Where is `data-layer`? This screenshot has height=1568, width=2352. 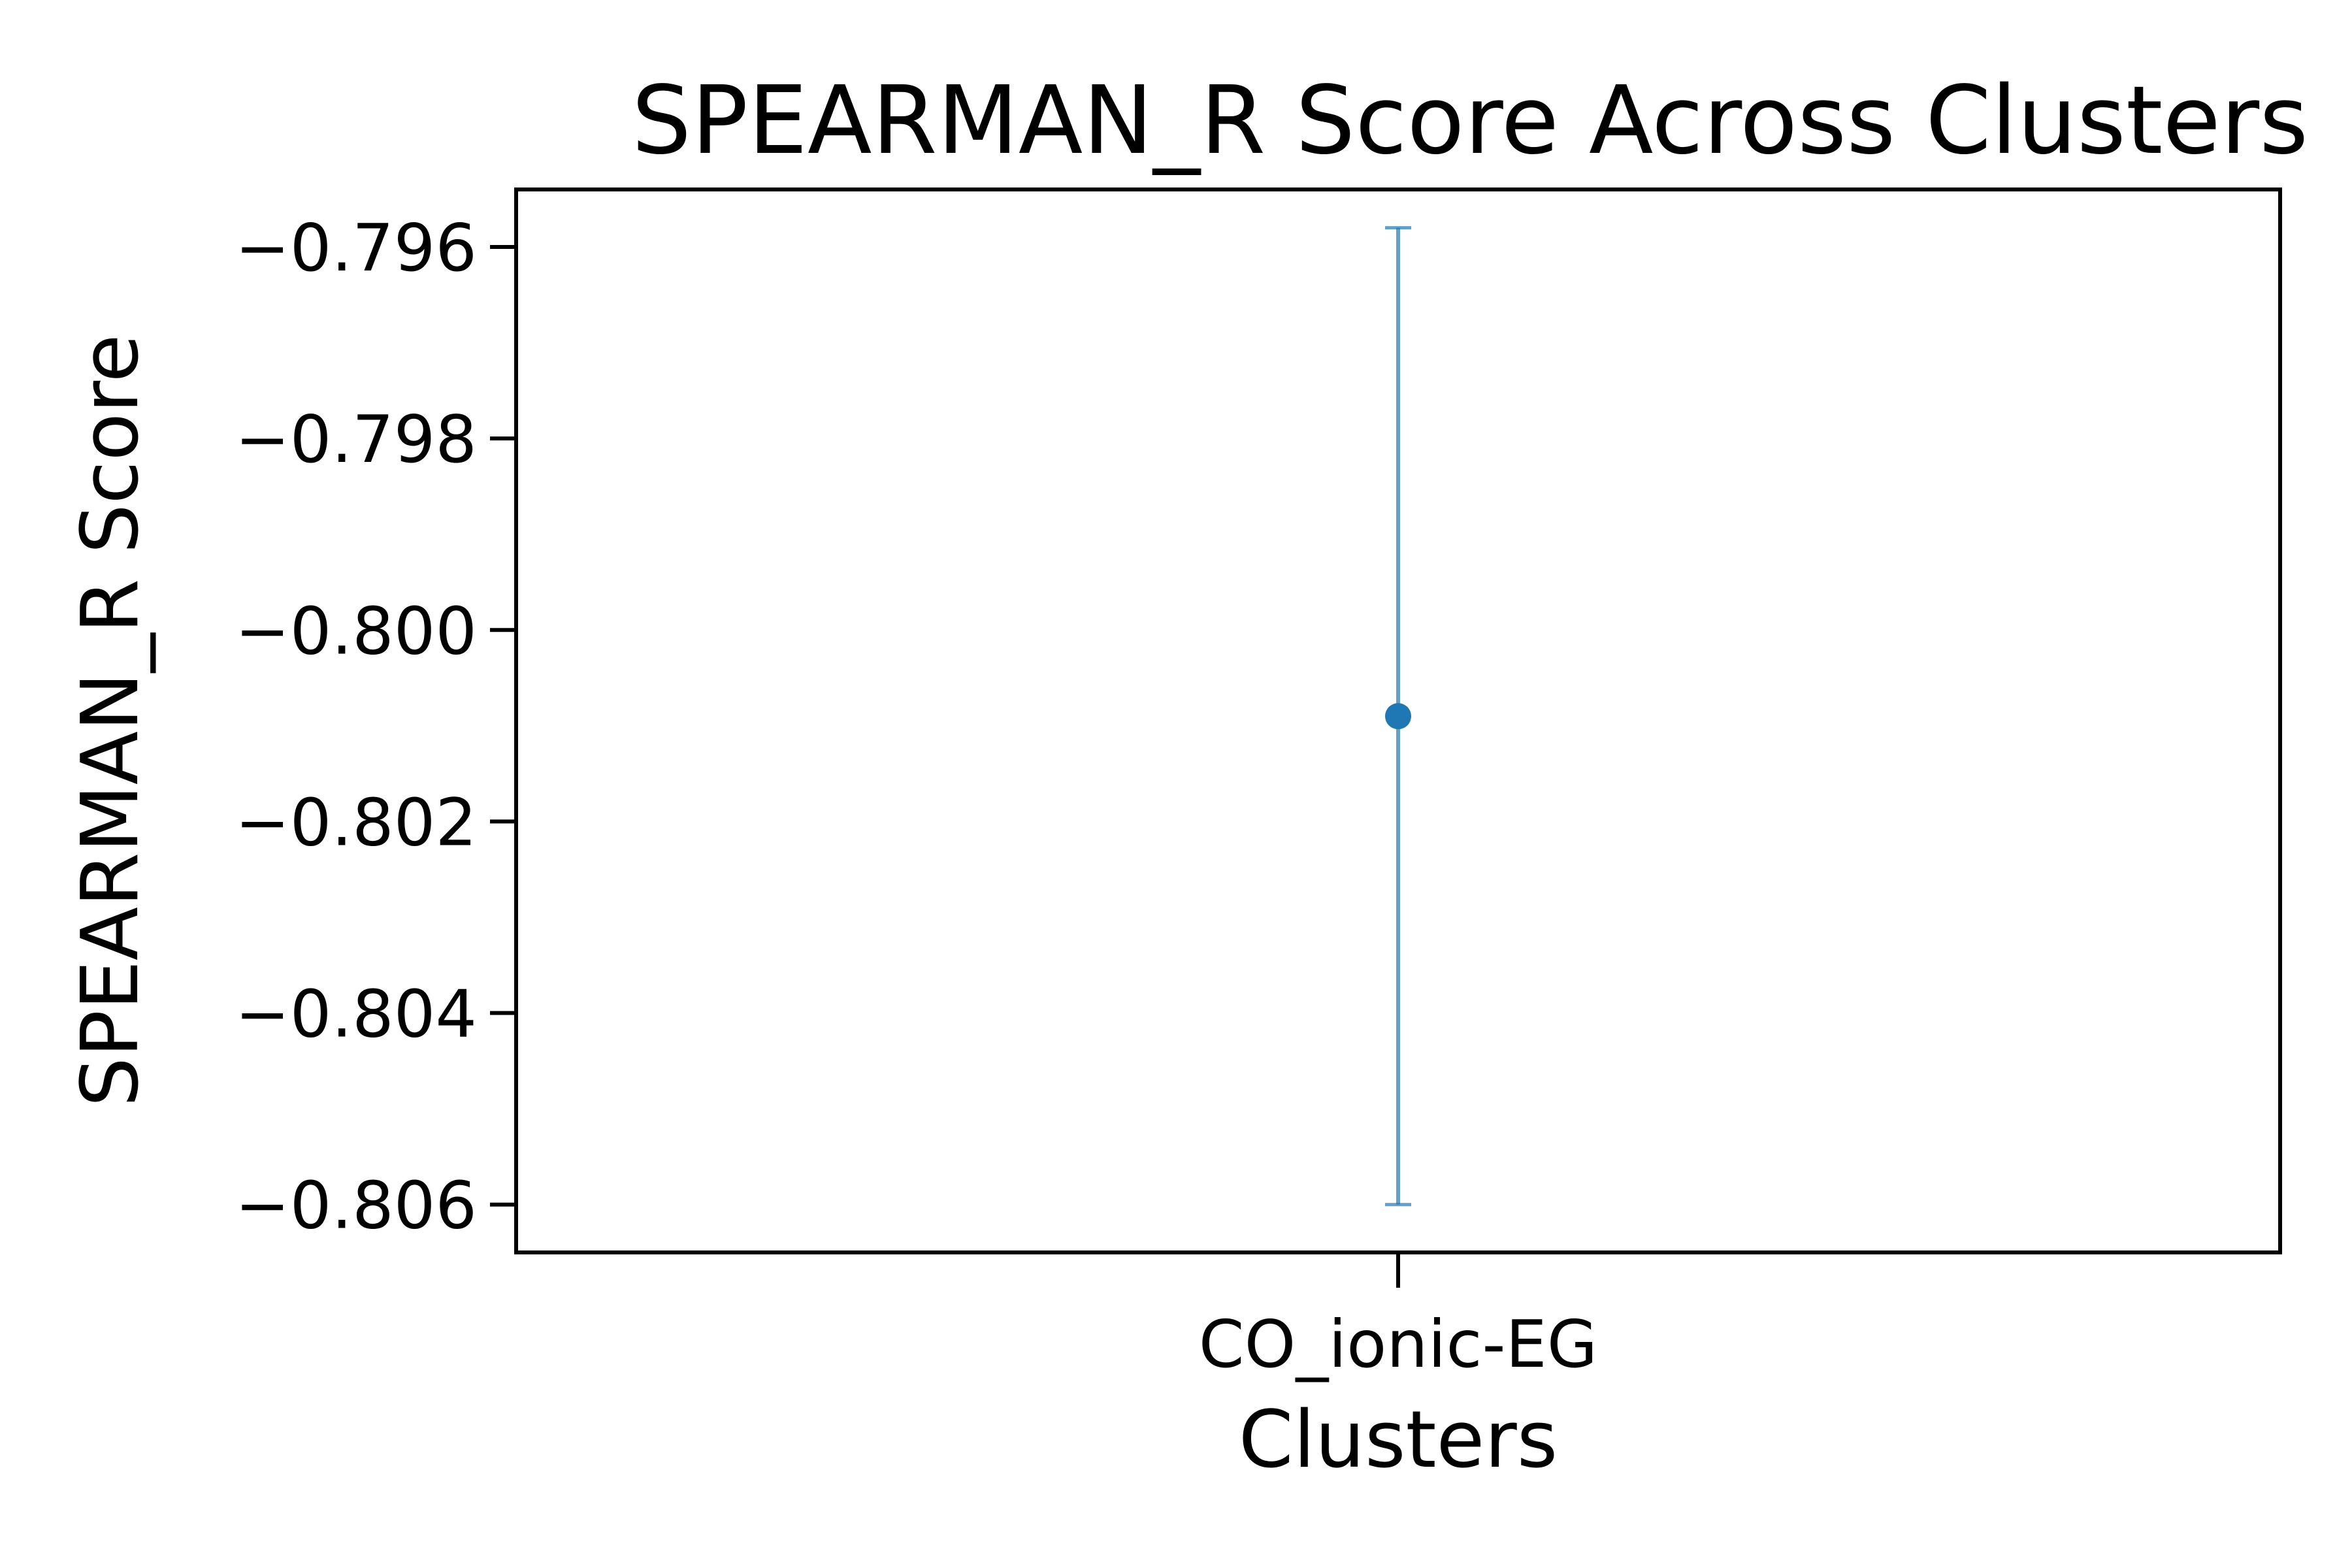
data-layer is located at coordinates (1398, 716).